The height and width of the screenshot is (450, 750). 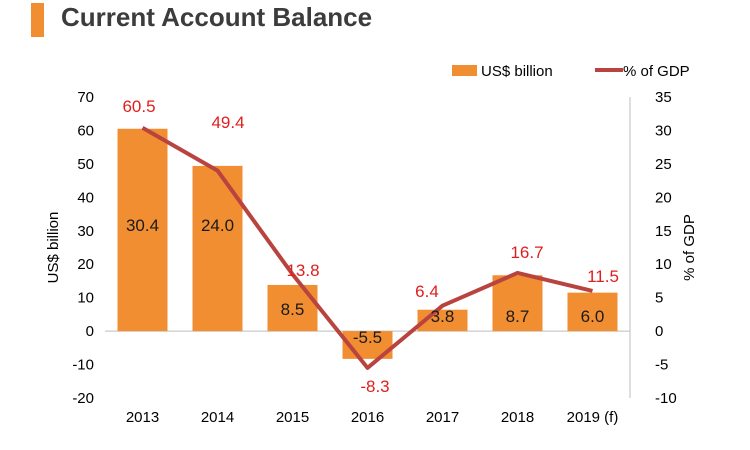 I want to click on y2-tick-label: -10, so click(x=666, y=398).